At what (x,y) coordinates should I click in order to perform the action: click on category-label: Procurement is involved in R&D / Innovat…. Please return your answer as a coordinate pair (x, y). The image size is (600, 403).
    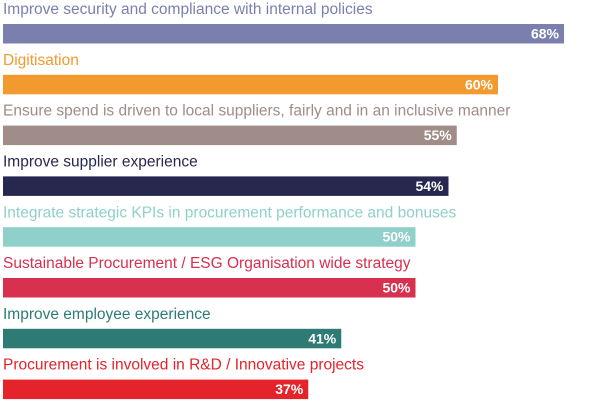
    Looking at the image, I should click on (183, 365).